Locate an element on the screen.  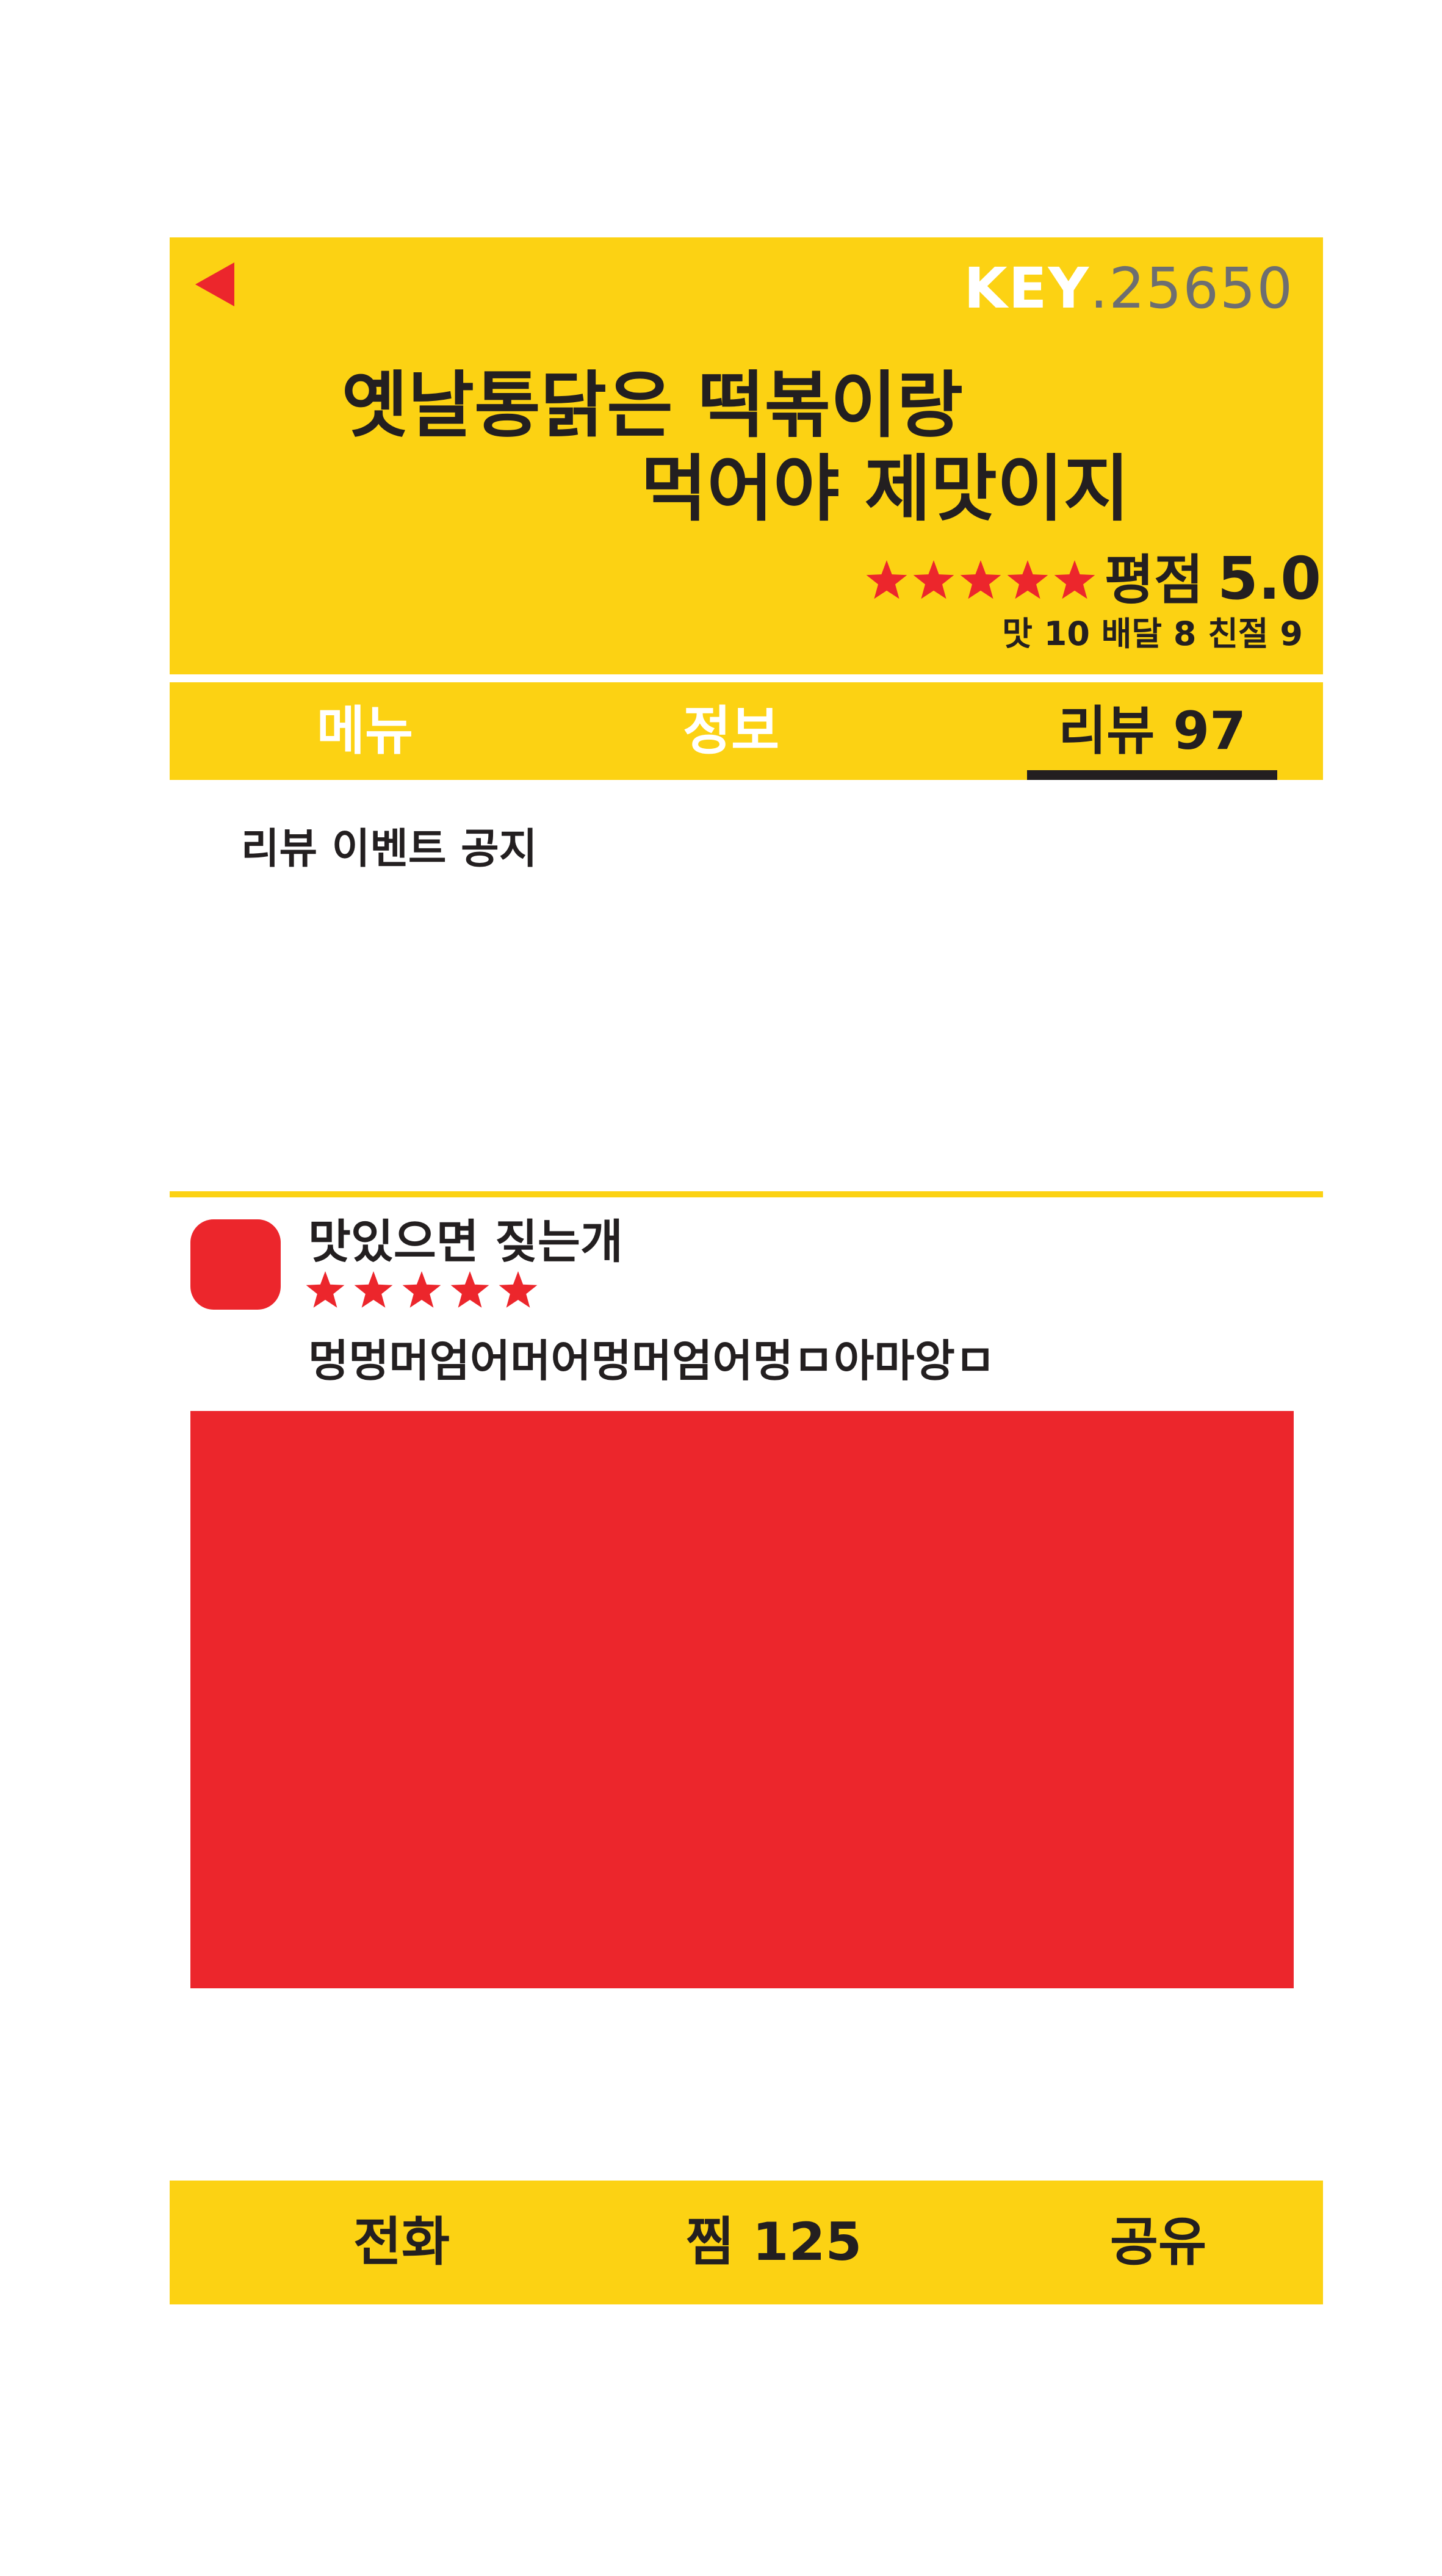
rating-value: 5.0 is located at coordinates (1269, 578).